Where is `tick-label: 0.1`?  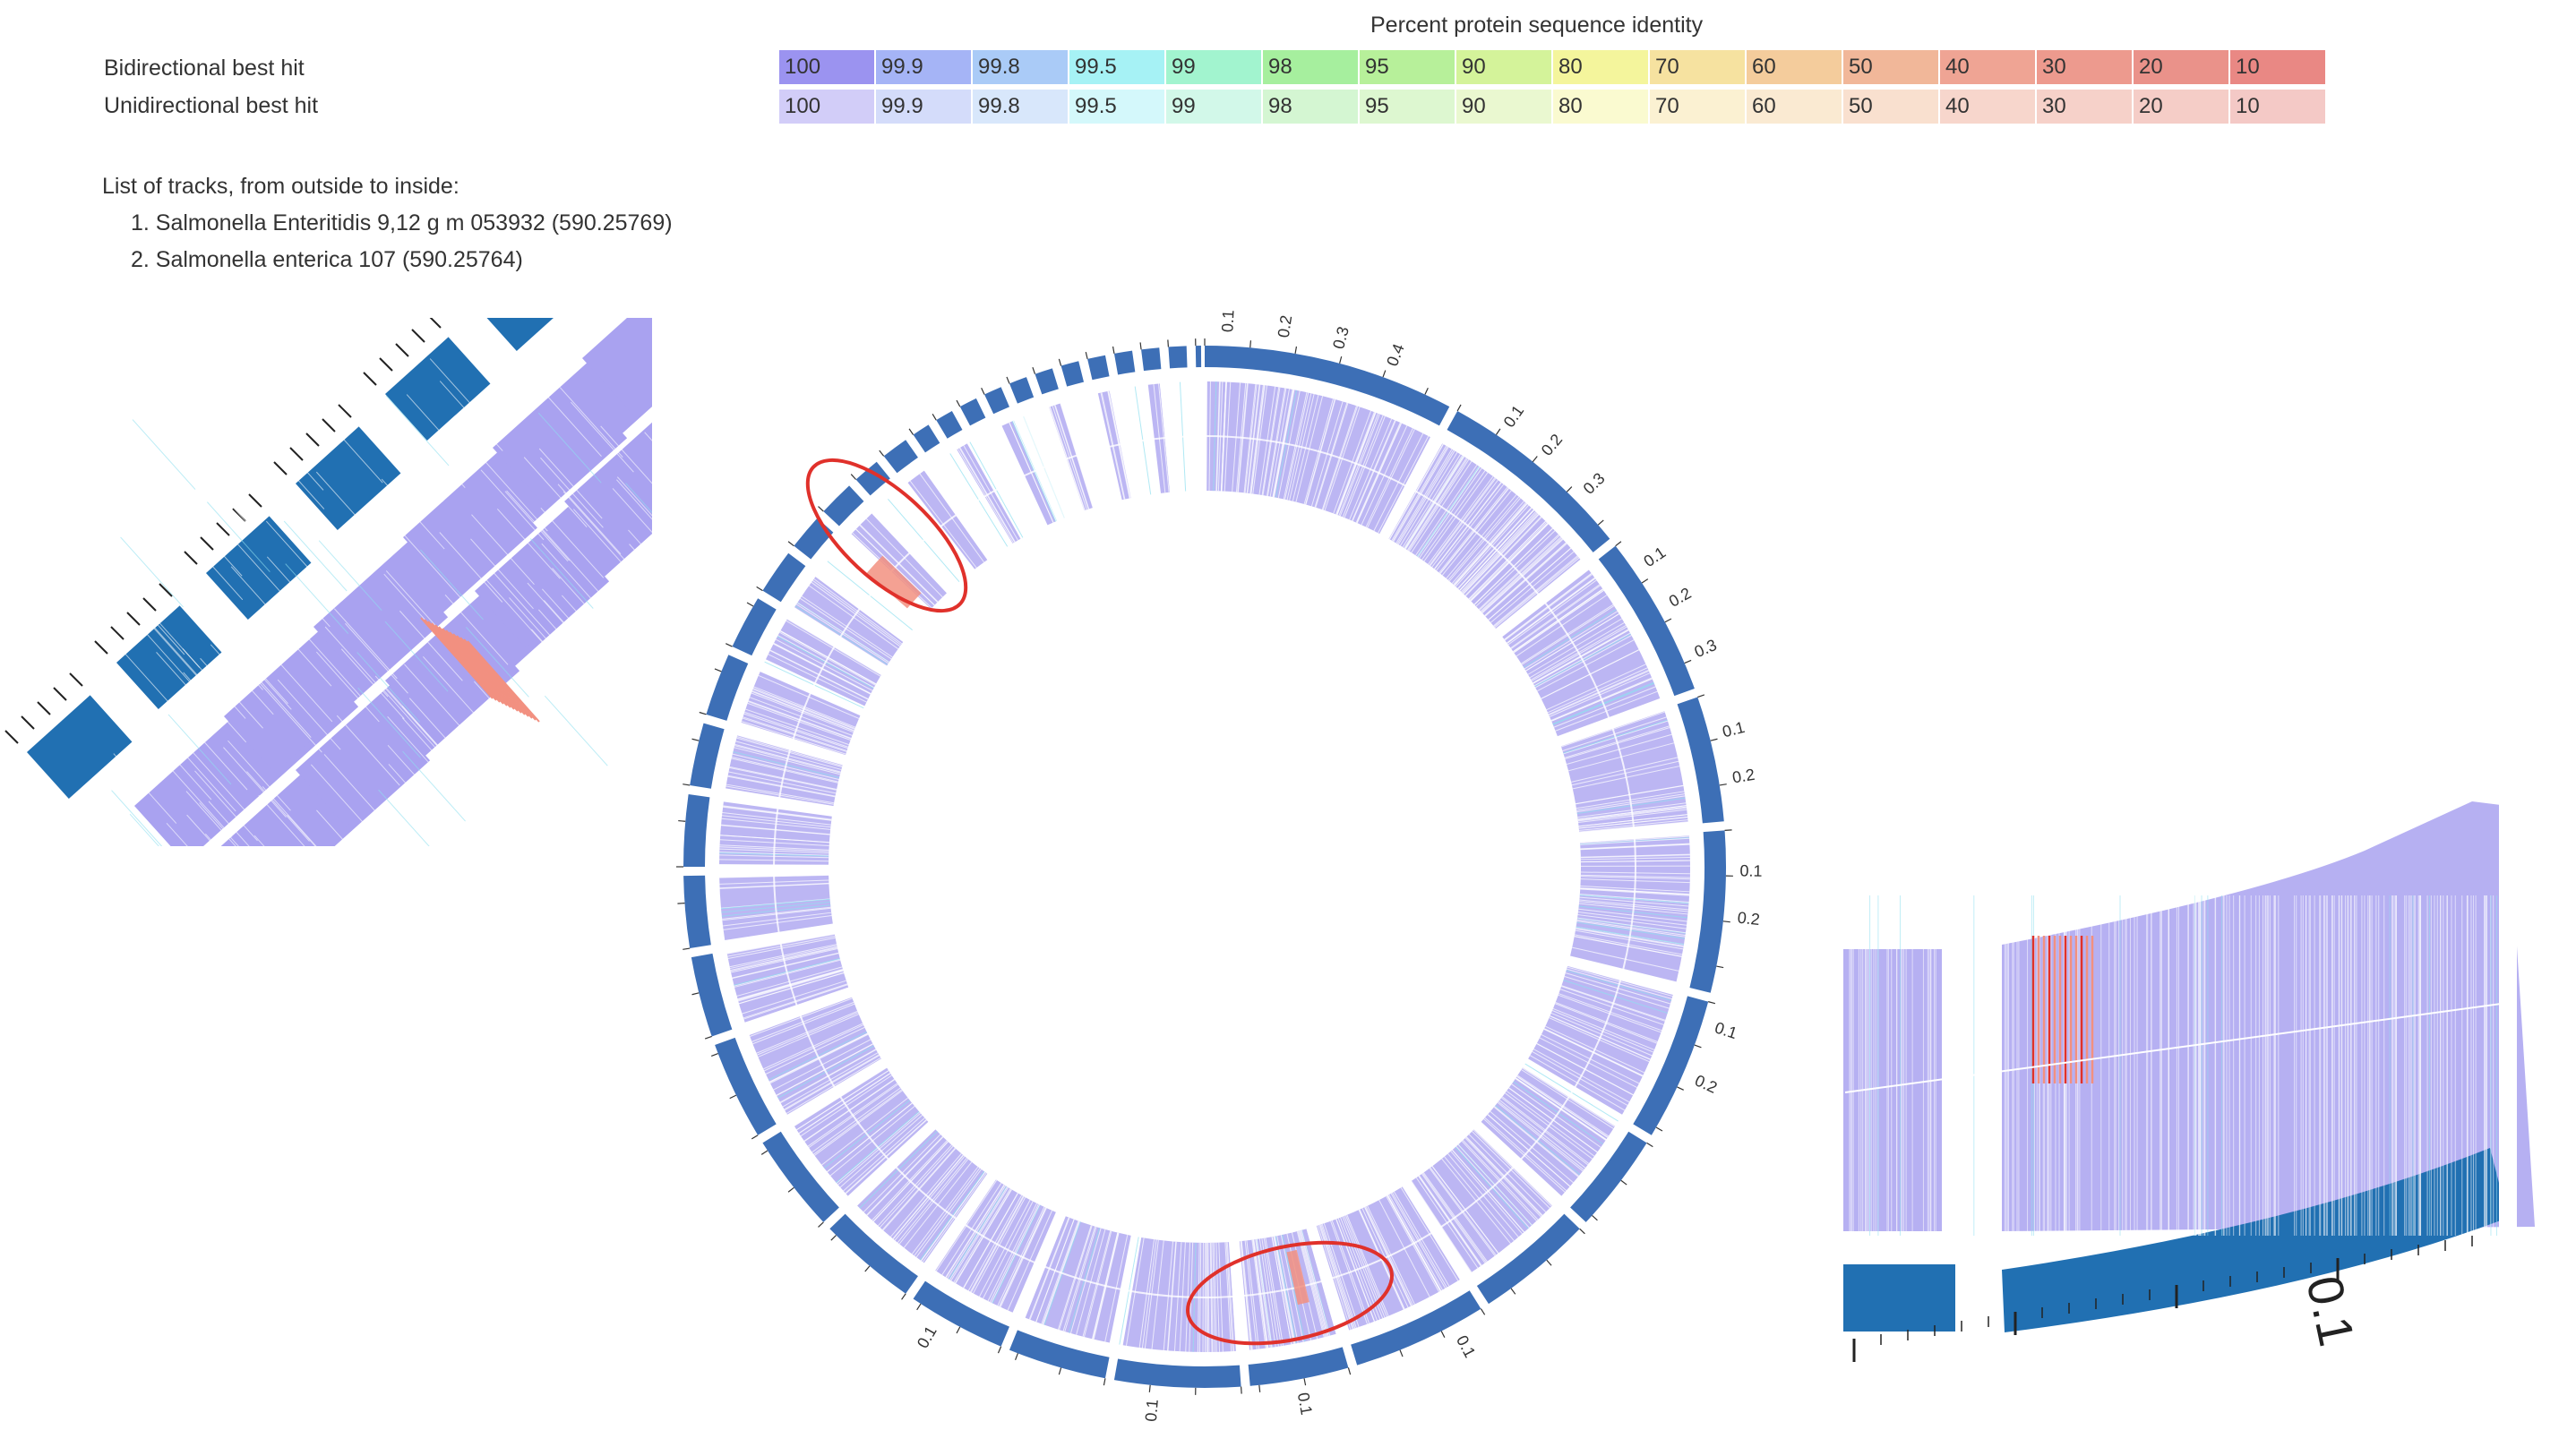
tick-label: 0.1 is located at coordinates (1227, 321).